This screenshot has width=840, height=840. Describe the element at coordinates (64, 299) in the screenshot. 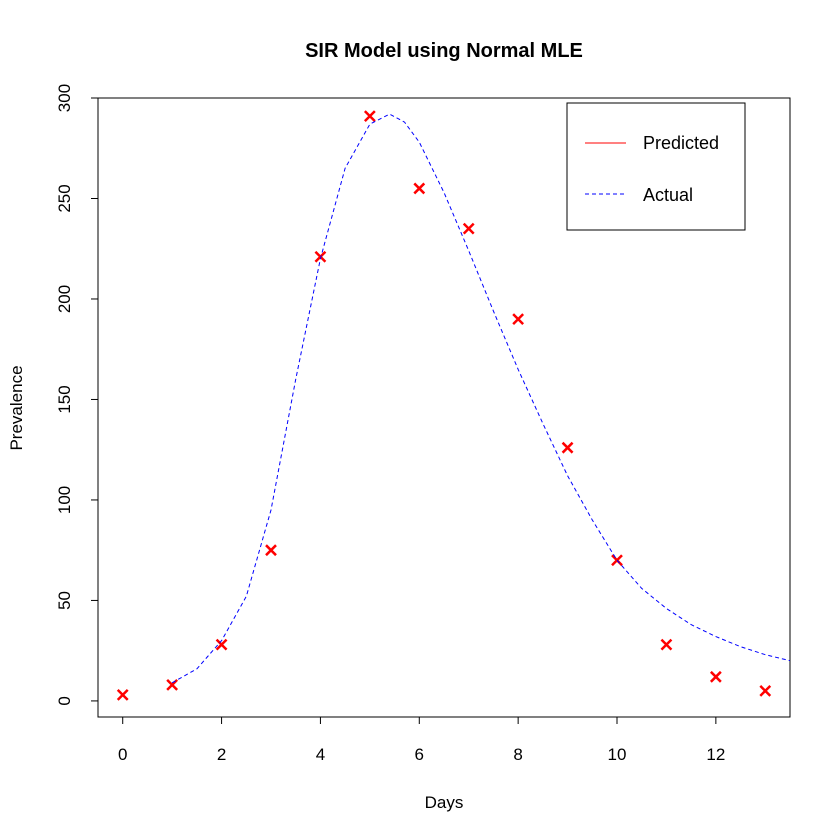

I see `y-tick-label: 200` at that location.